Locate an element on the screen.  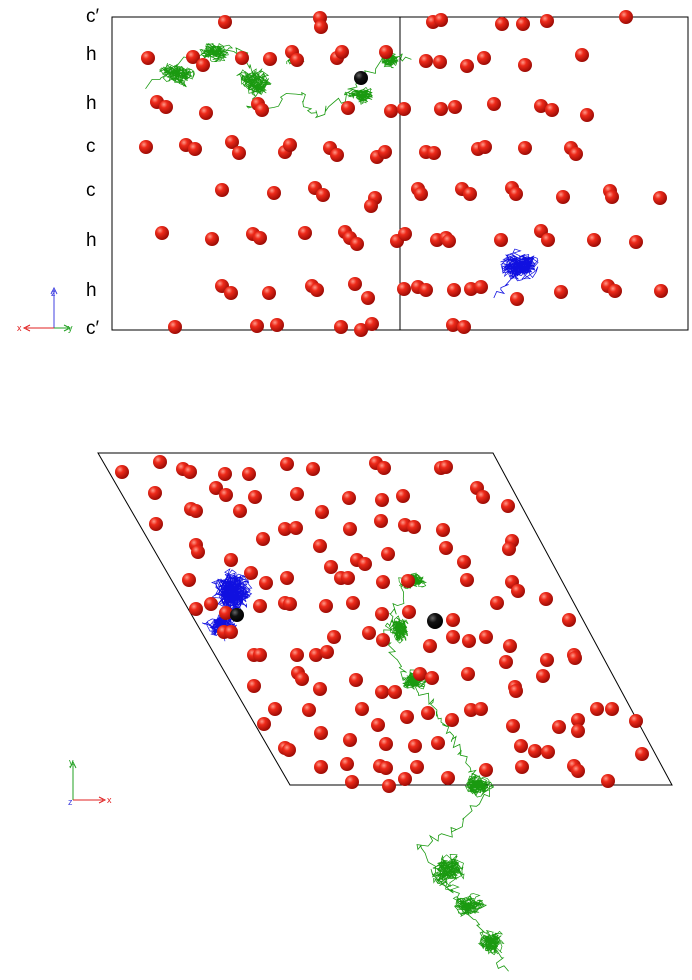
z-axis-label-top: z is located at coordinates (70, 802).